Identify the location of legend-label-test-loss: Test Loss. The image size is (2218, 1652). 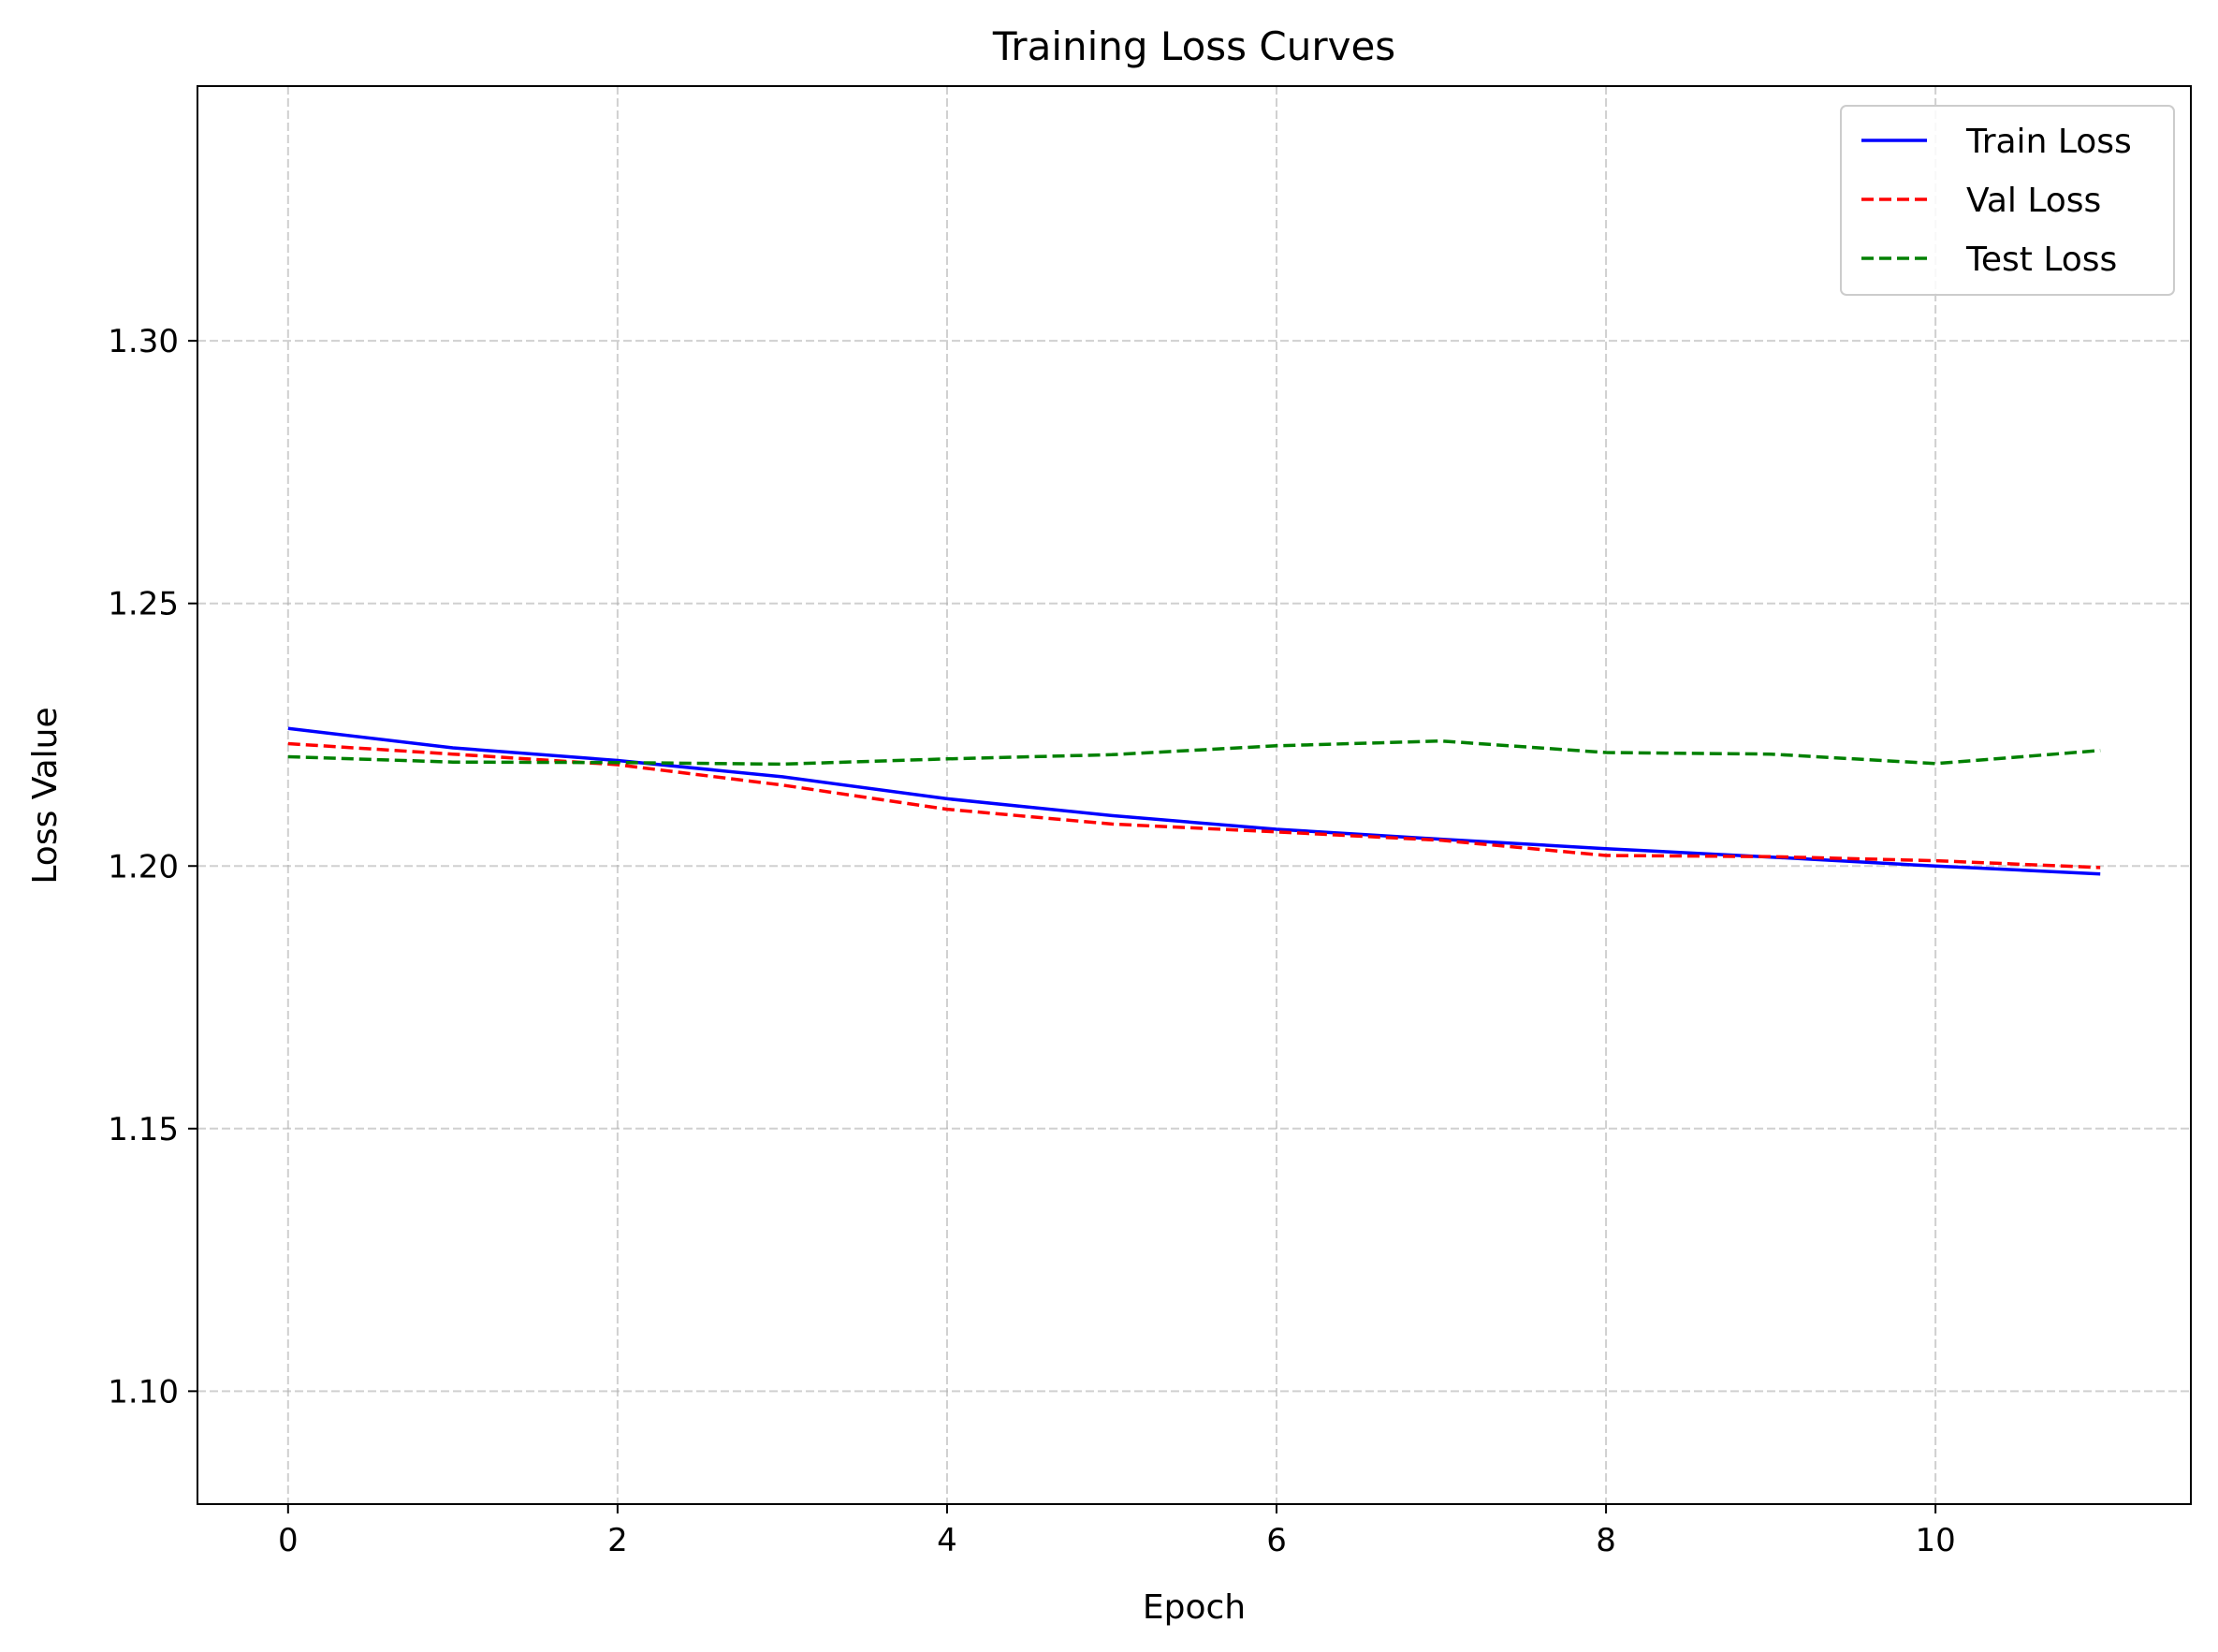
(2041, 260).